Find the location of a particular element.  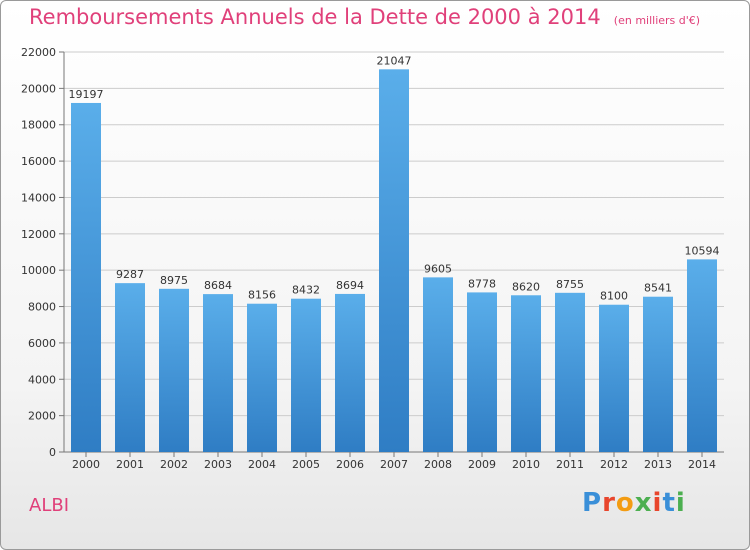

city-label: ALBI is located at coordinates (49, 505).